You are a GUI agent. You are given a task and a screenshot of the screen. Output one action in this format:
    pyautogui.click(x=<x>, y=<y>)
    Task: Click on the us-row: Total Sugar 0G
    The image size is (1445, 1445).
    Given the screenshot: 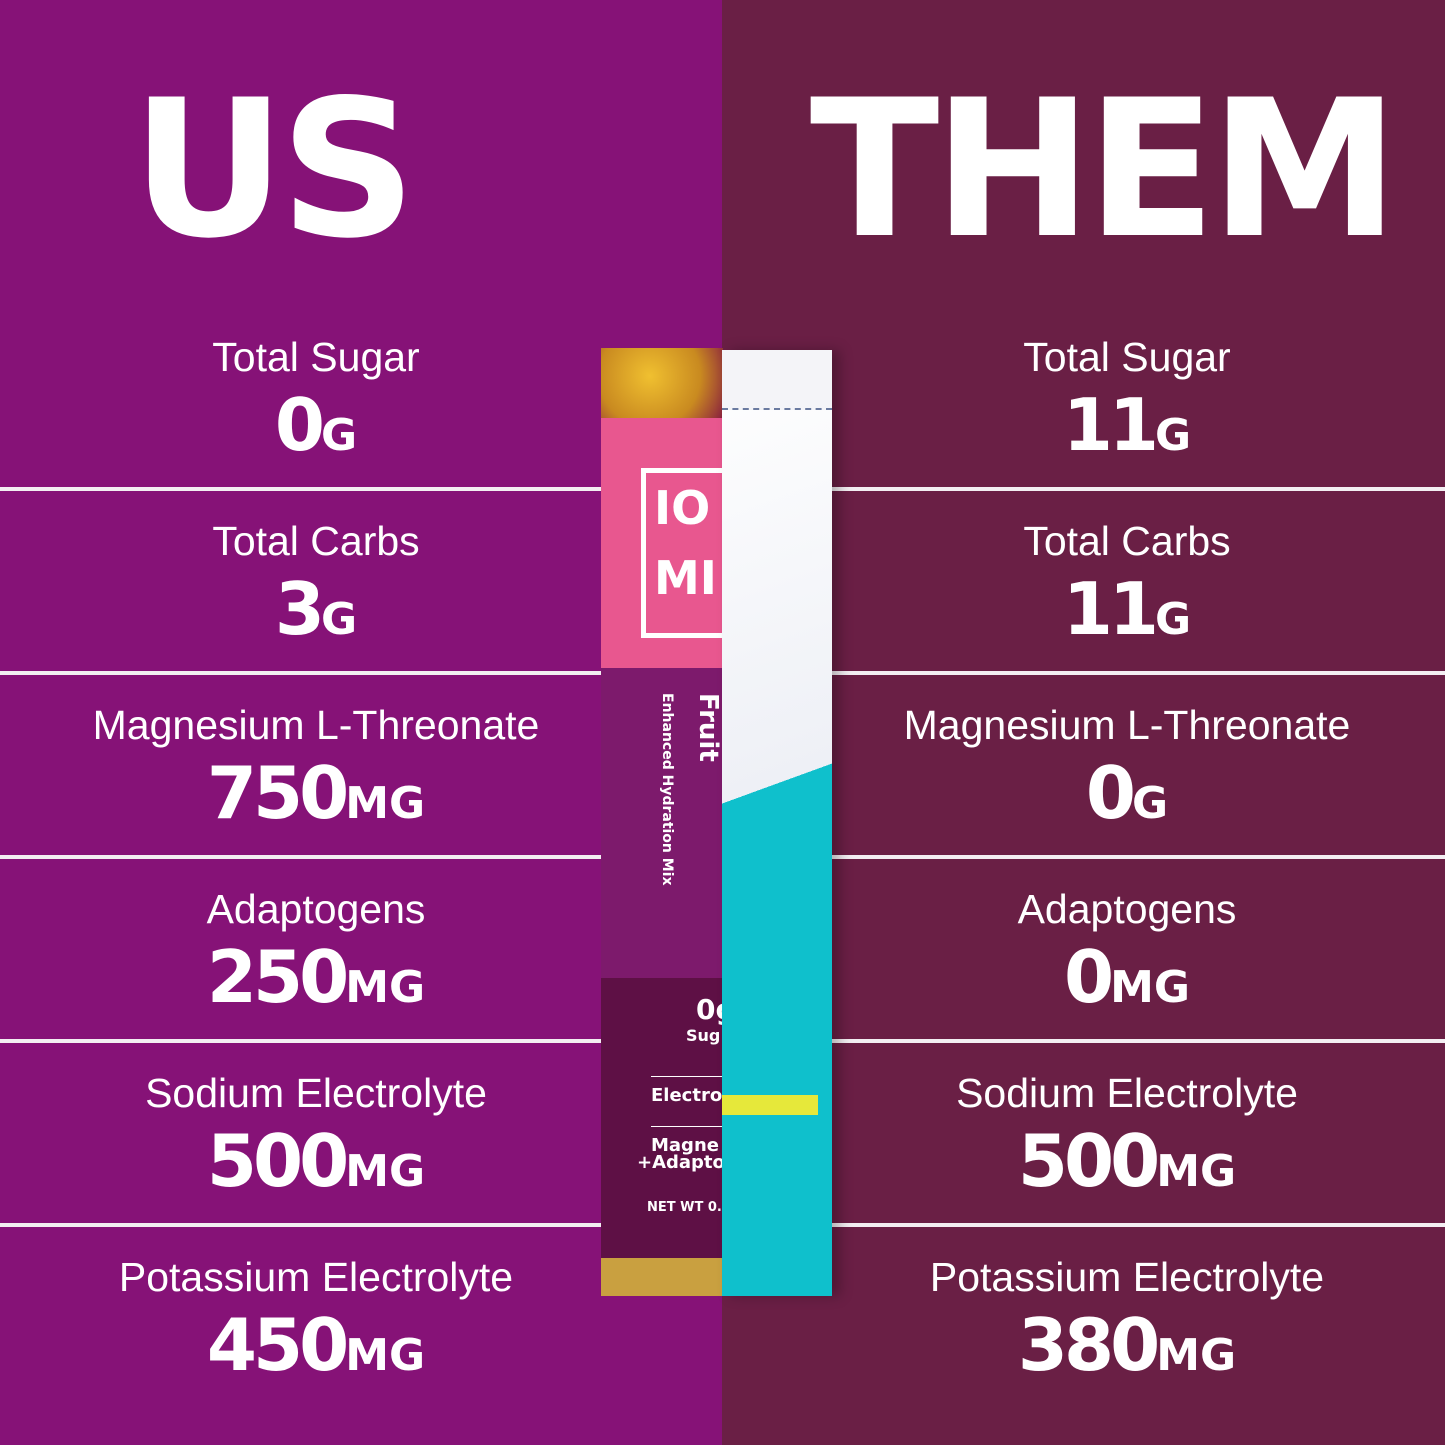 What is the action you would take?
    pyautogui.click(x=358, y=404)
    